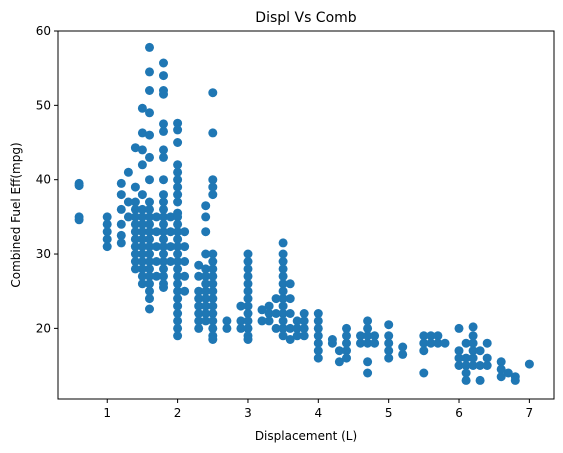  Describe the element at coordinates (530, 413) in the screenshot. I see `x-tick-label: 7` at that location.